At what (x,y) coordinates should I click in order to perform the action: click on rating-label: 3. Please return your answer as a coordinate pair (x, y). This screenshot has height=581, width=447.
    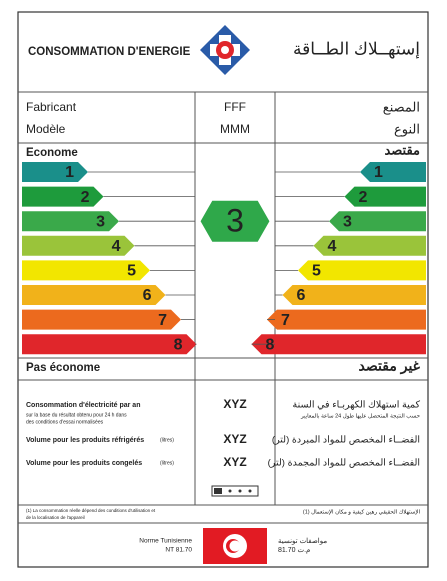
    Looking at the image, I should click on (235, 221).